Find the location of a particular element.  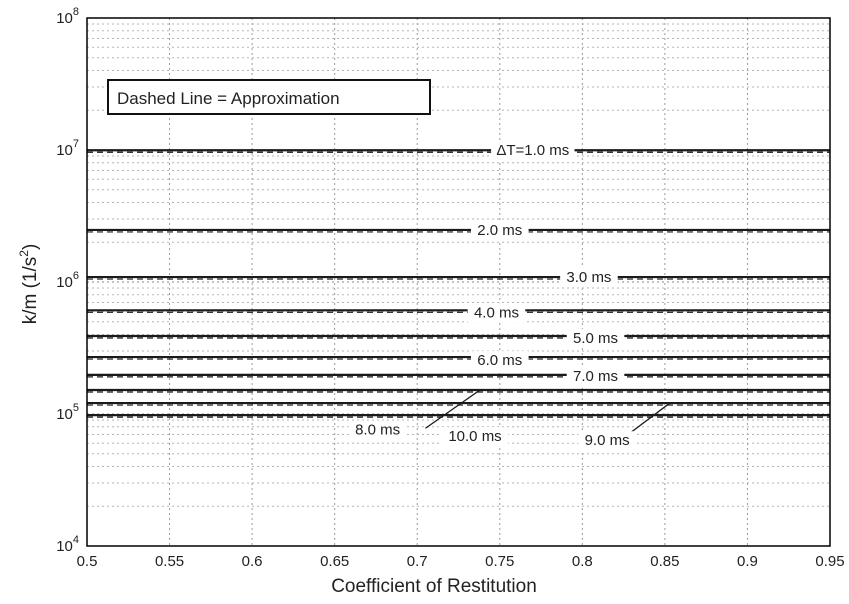

legend-frame is located at coordinates (269, 97).